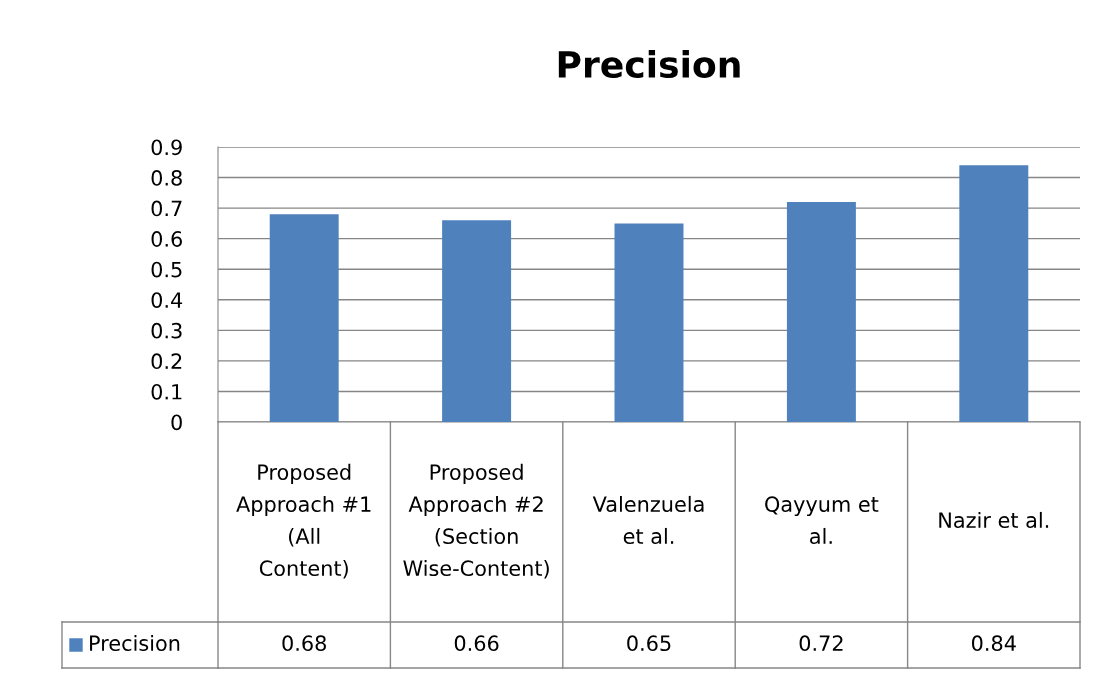 The height and width of the screenshot is (677, 1109). Describe the element at coordinates (476, 643) in the screenshot. I see `data-label: 0.66` at that location.